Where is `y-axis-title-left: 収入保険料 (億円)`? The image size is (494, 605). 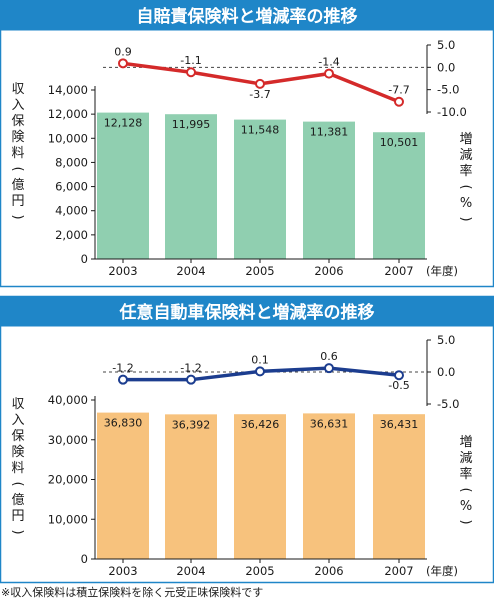 y-axis-title-left: 収入保険料 (億円) is located at coordinates (17, 466).